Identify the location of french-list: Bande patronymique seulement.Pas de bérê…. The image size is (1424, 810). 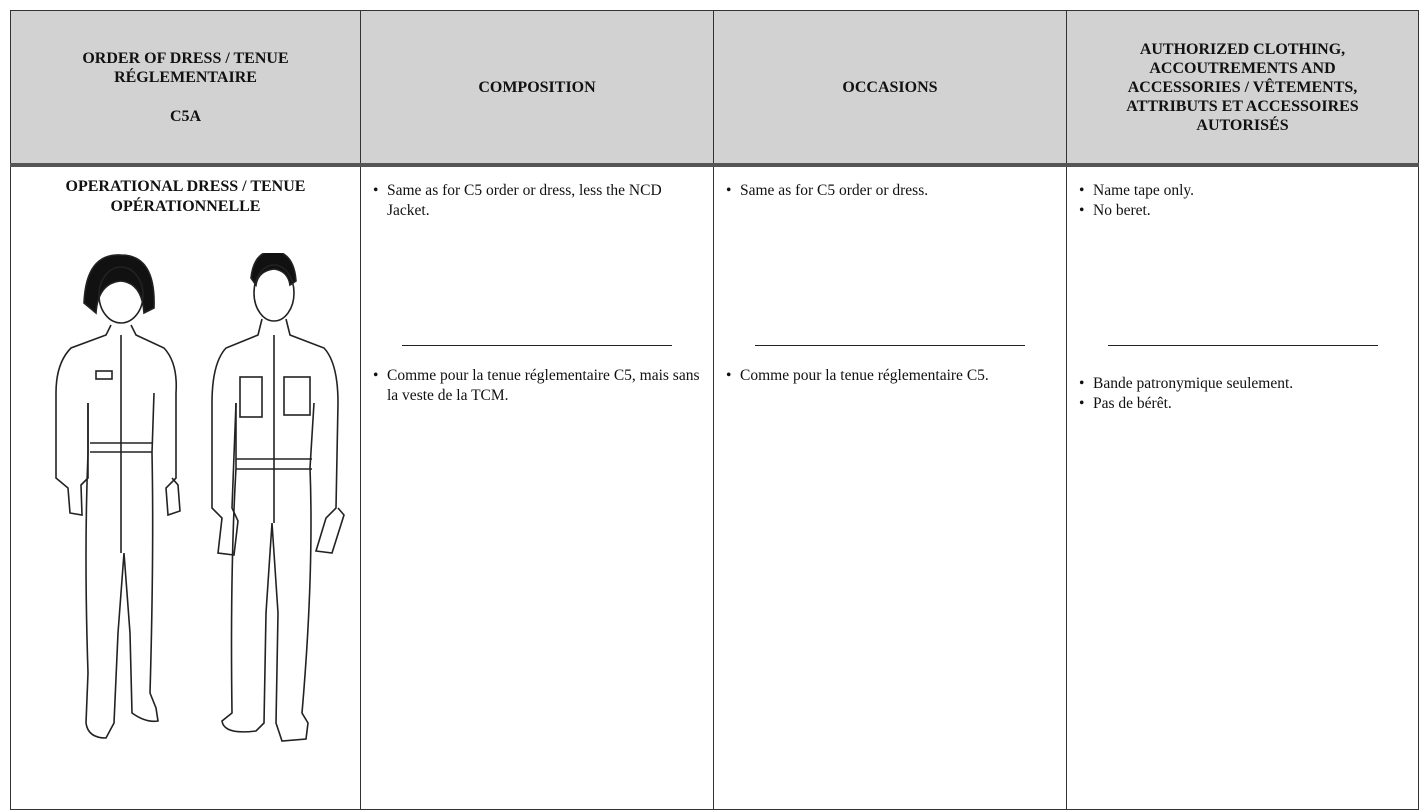
(1242, 394).